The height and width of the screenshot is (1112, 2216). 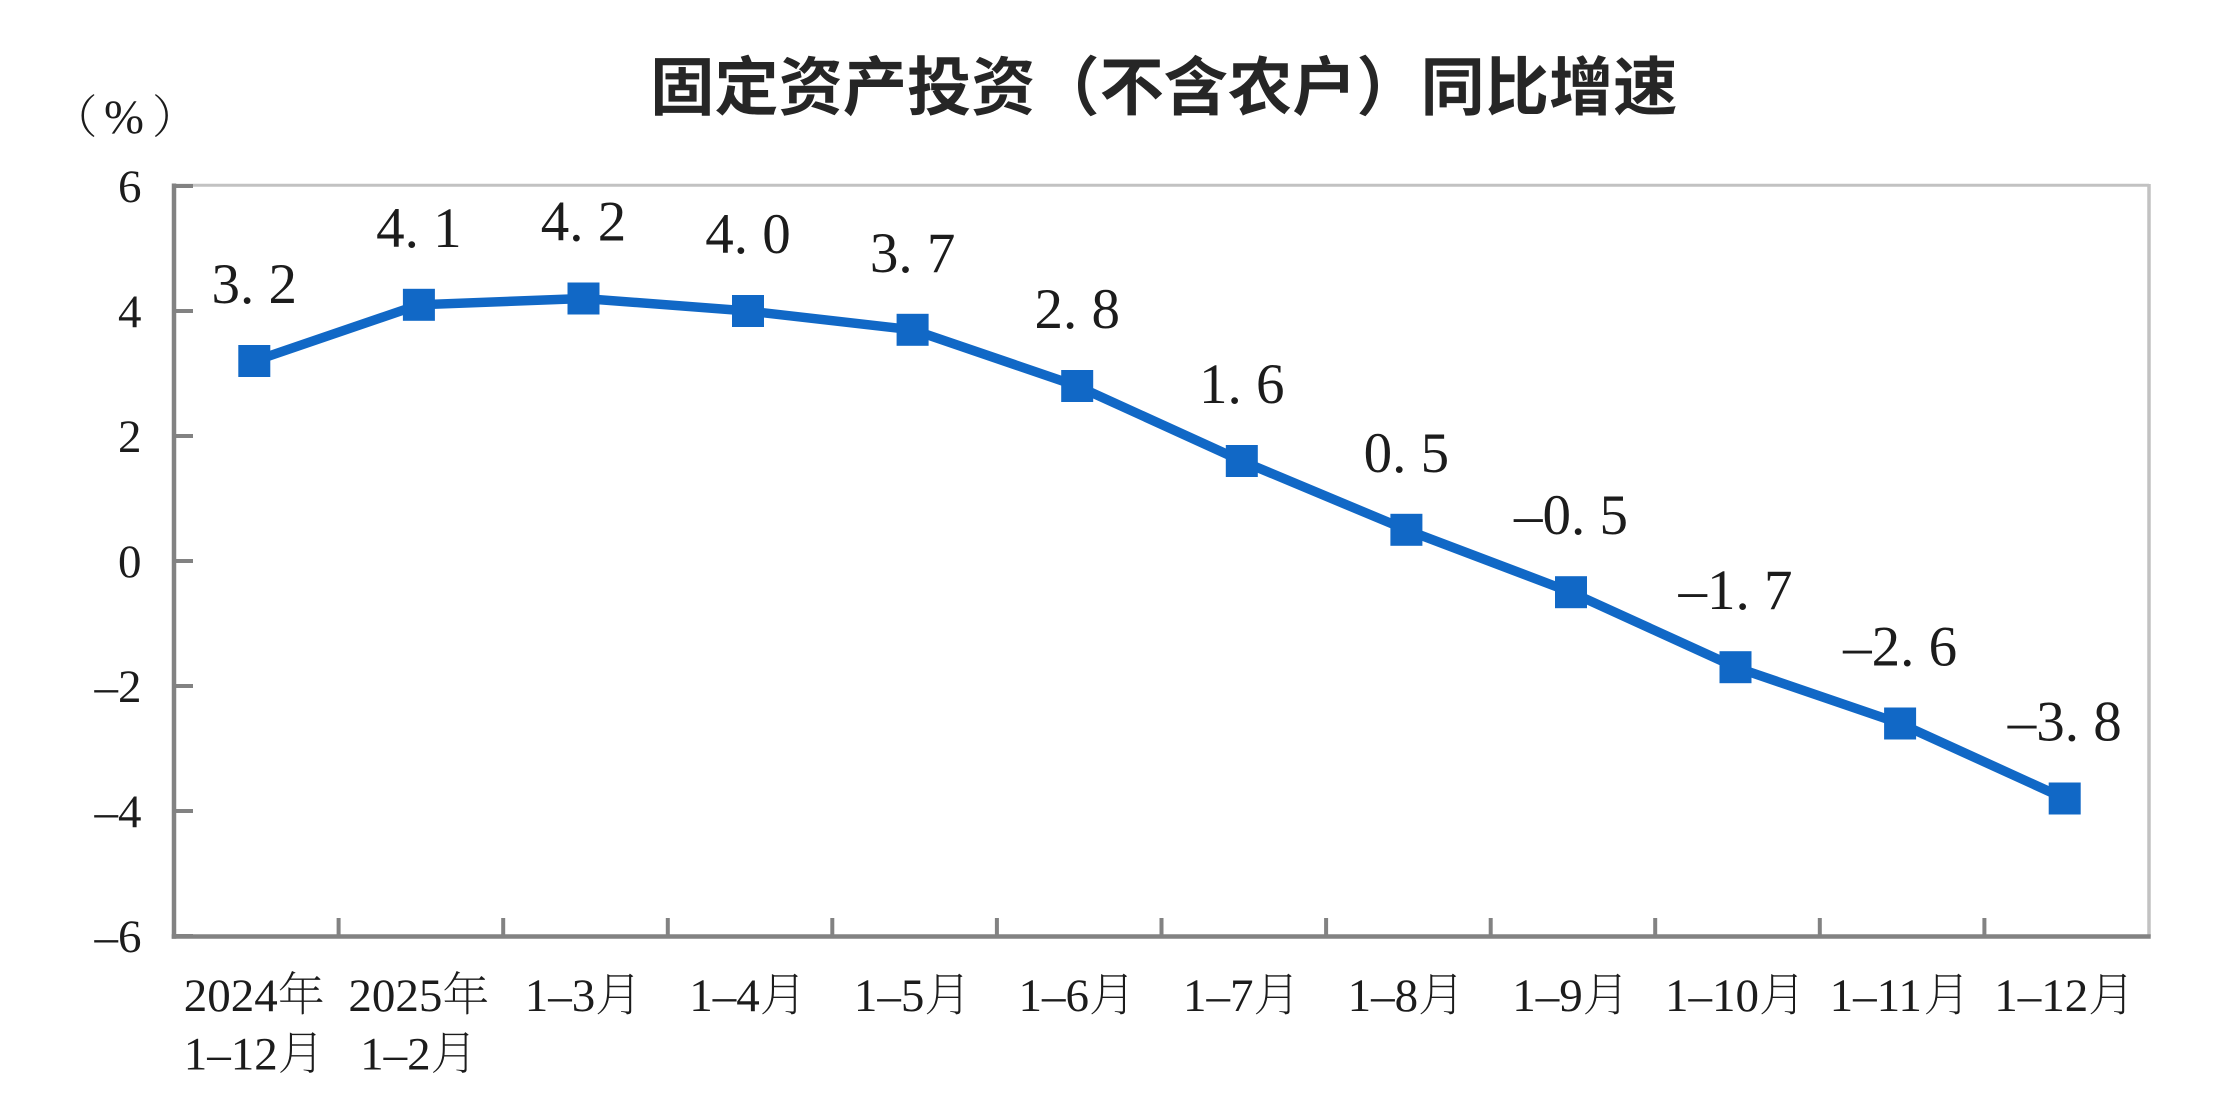 What do you see at coordinates (1570, 515) in the screenshot?
I see `svg-text: –0. 5` at bounding box center [1570, 515].